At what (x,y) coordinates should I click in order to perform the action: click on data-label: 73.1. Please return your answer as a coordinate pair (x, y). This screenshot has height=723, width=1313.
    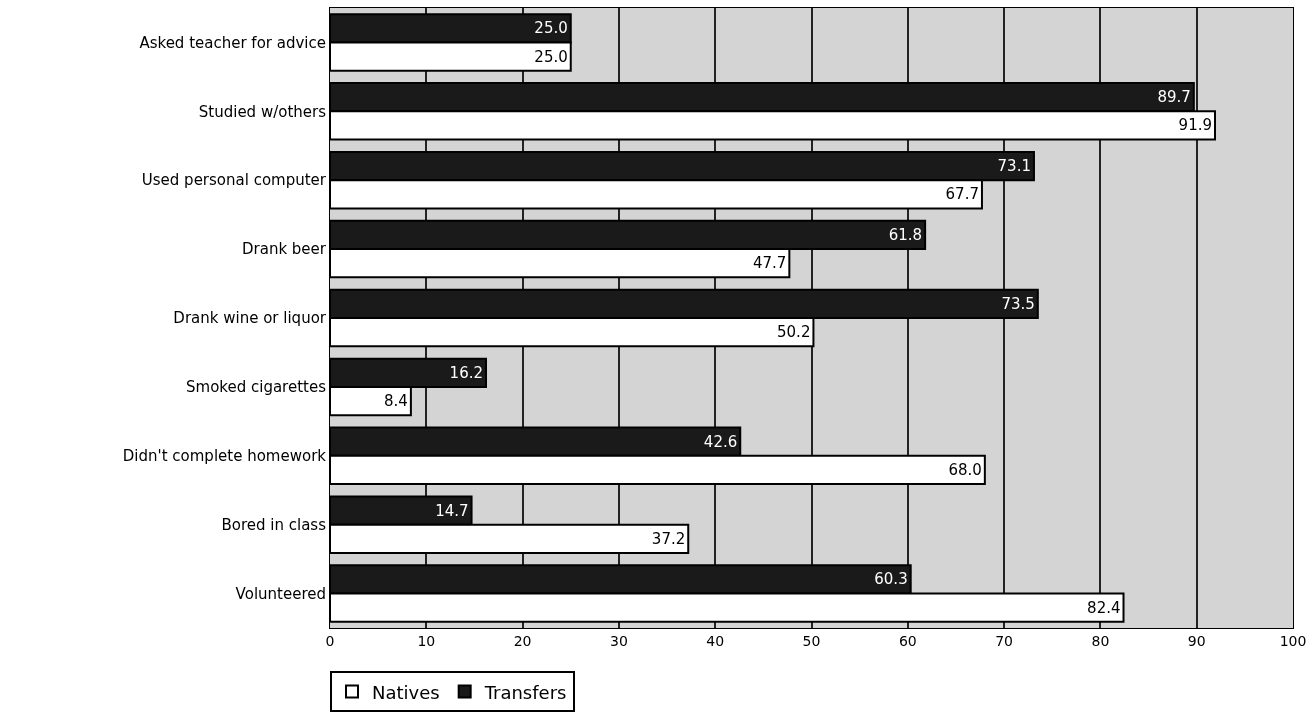
    Looking at the image, I should click on (1014, 166).